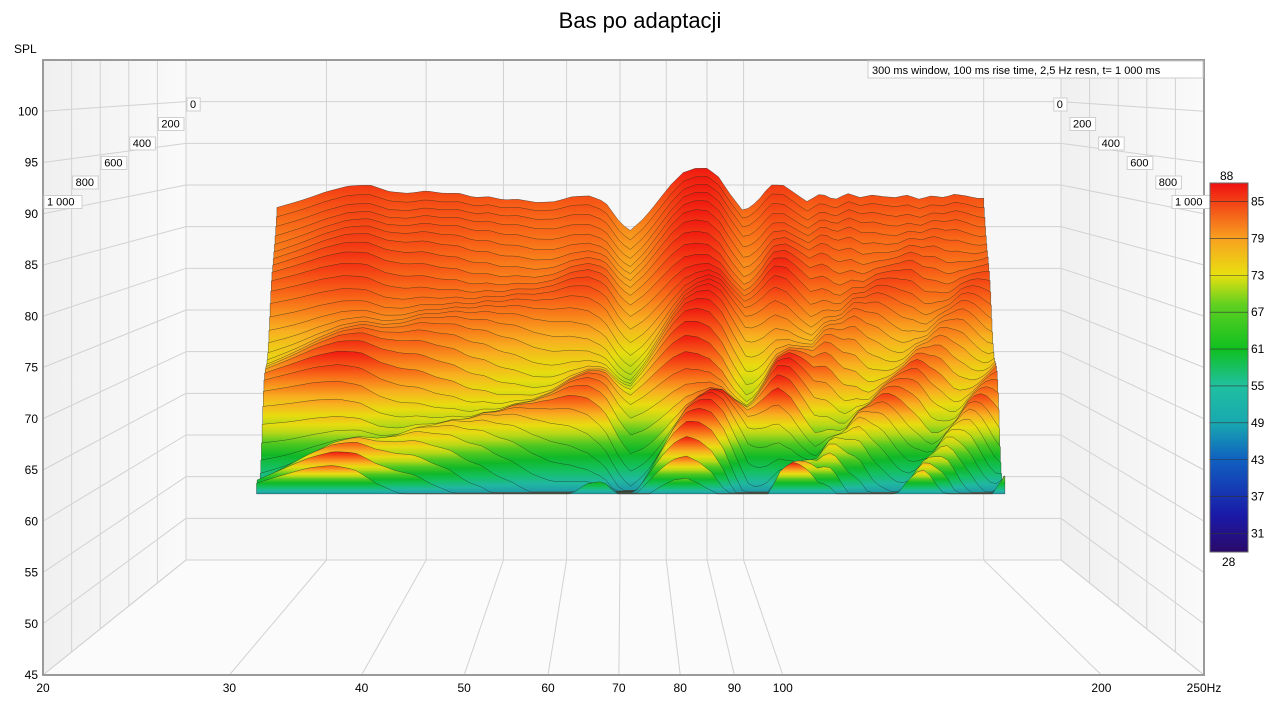  I want to click on colorbar-ticks: 85 79 73 67 61 55 49 43 37 31, so click(1237, 367).